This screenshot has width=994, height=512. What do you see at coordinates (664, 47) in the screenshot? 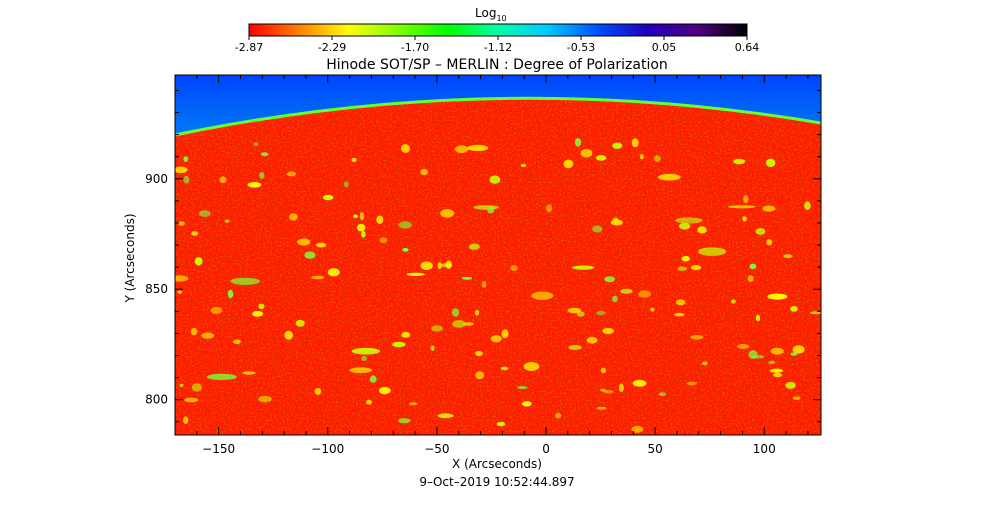
I see `colorbar-tick-label: 0.05` at bounding box center [664, 47].